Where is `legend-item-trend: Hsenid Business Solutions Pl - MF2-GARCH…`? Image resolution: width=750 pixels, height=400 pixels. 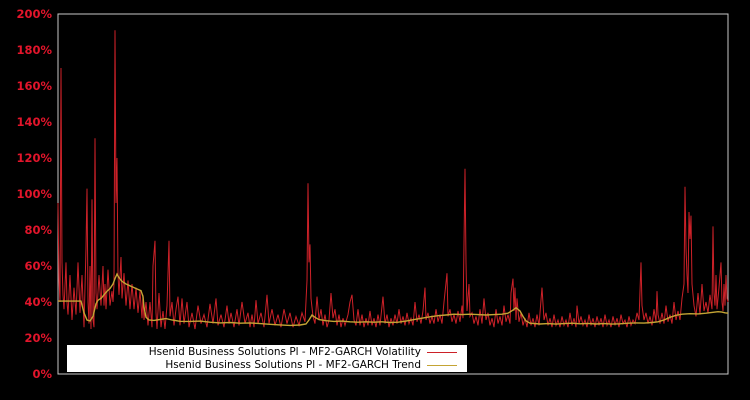
legend-item-trend: Hsenid Business Solutions Pl - MF2-GARCH… is located at coordinates (264, 365).